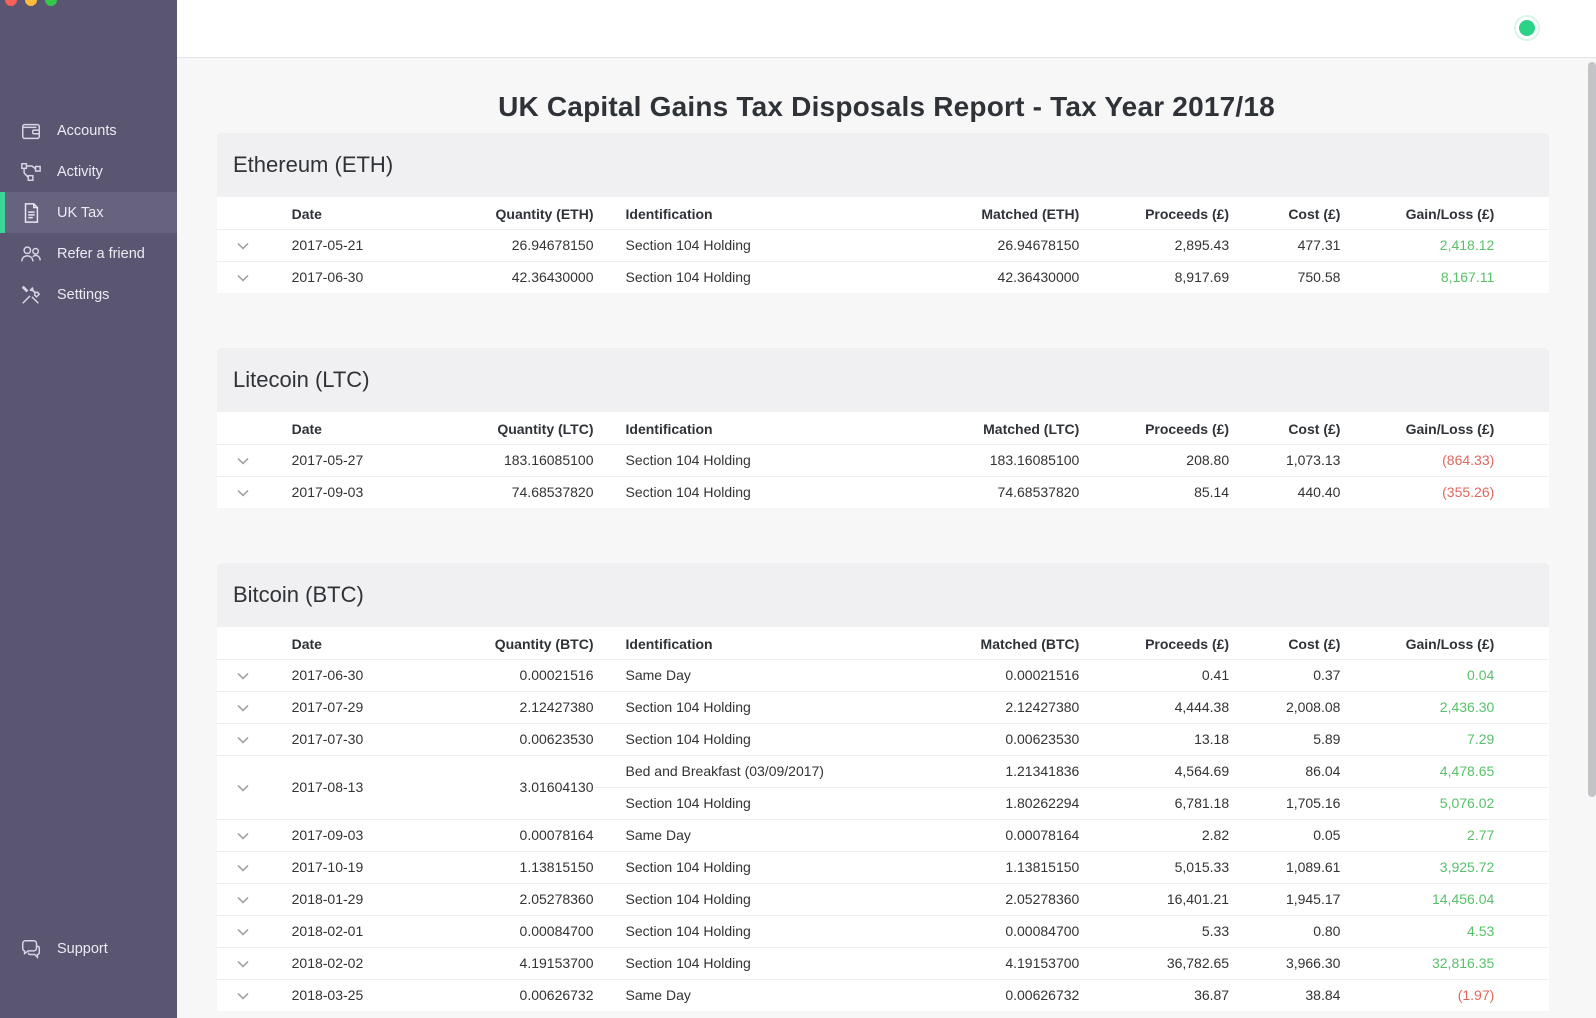 Image resolution: width=1596 pixels, height=1018 pixels. I want to click on connection-status-icon, so click(1527, 28).